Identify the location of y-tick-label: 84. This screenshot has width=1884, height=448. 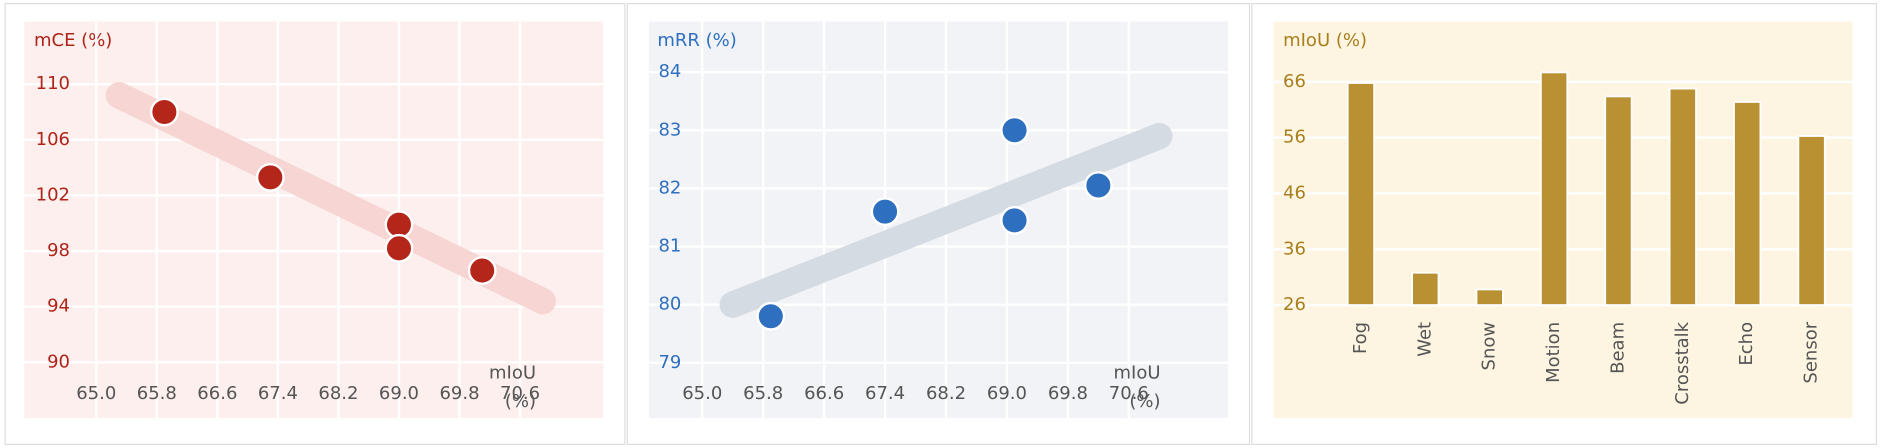
(669, 71).